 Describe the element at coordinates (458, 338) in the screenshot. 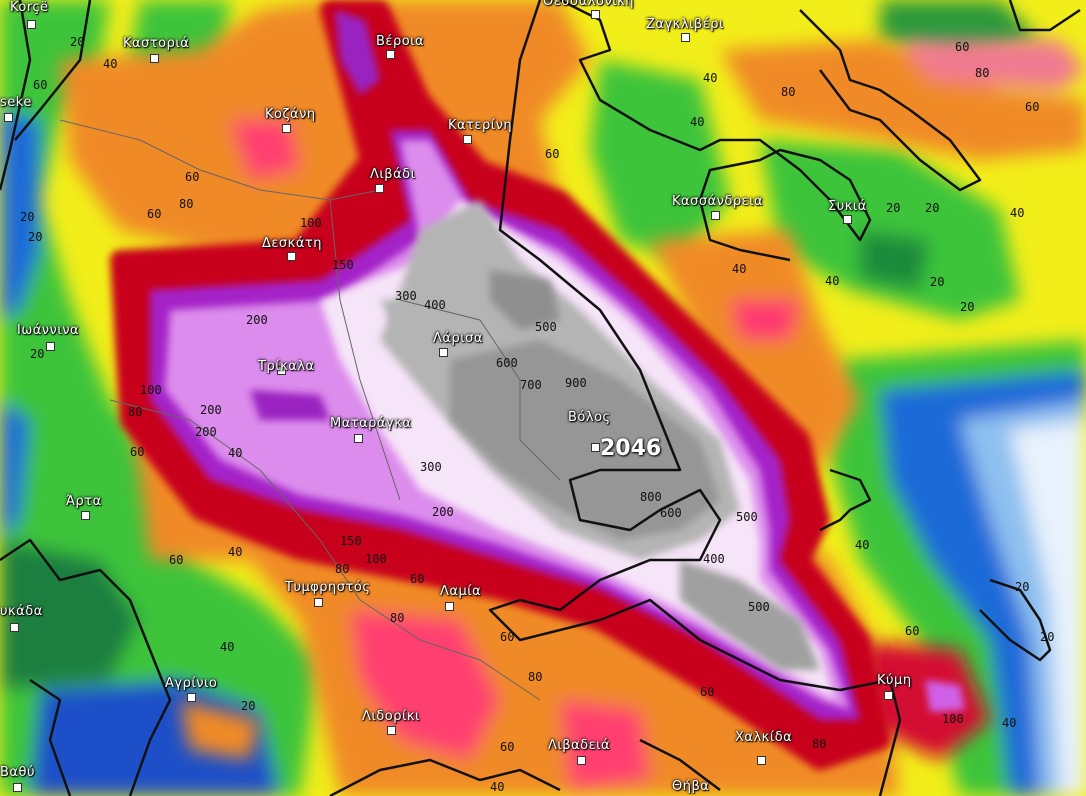

I see `city-label-larisa: Λάρισα` at that location.